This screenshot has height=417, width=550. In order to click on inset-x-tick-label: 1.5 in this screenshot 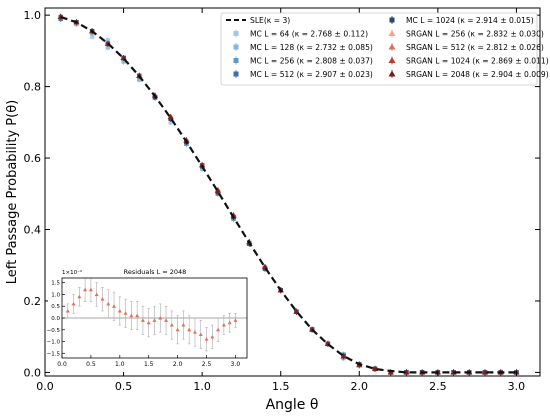, I will do `click(149, 364)`.